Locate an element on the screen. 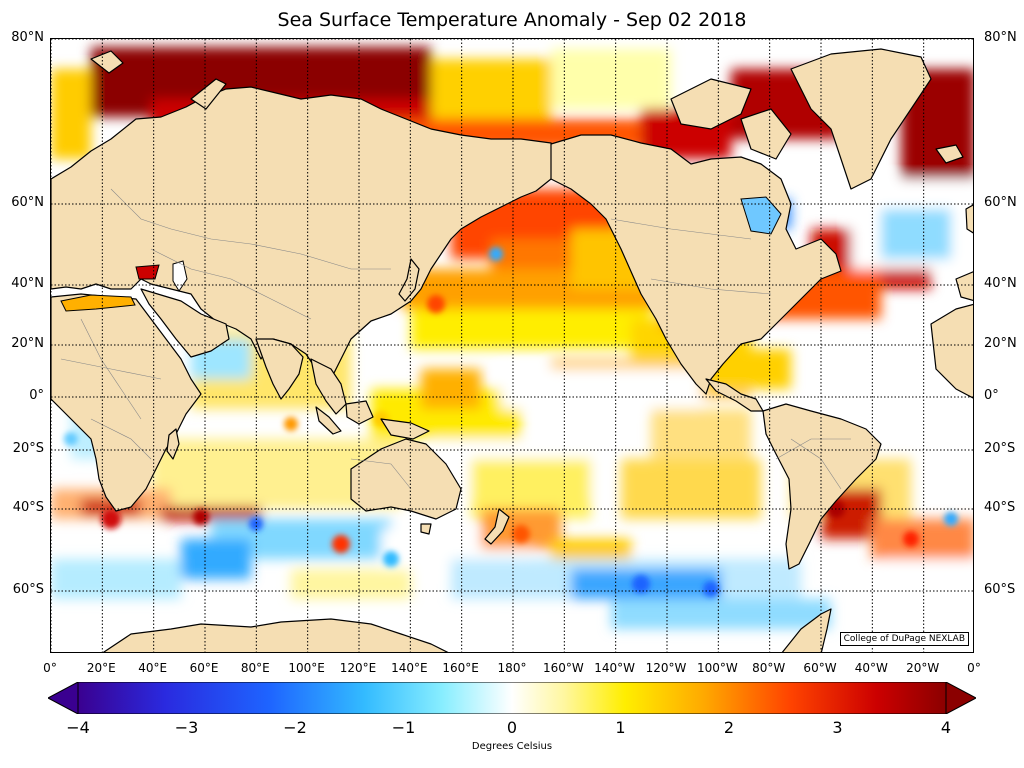 This screenshot has height=768, width=1024. lat-label-right: 0° is located at coordinates (991, 395).